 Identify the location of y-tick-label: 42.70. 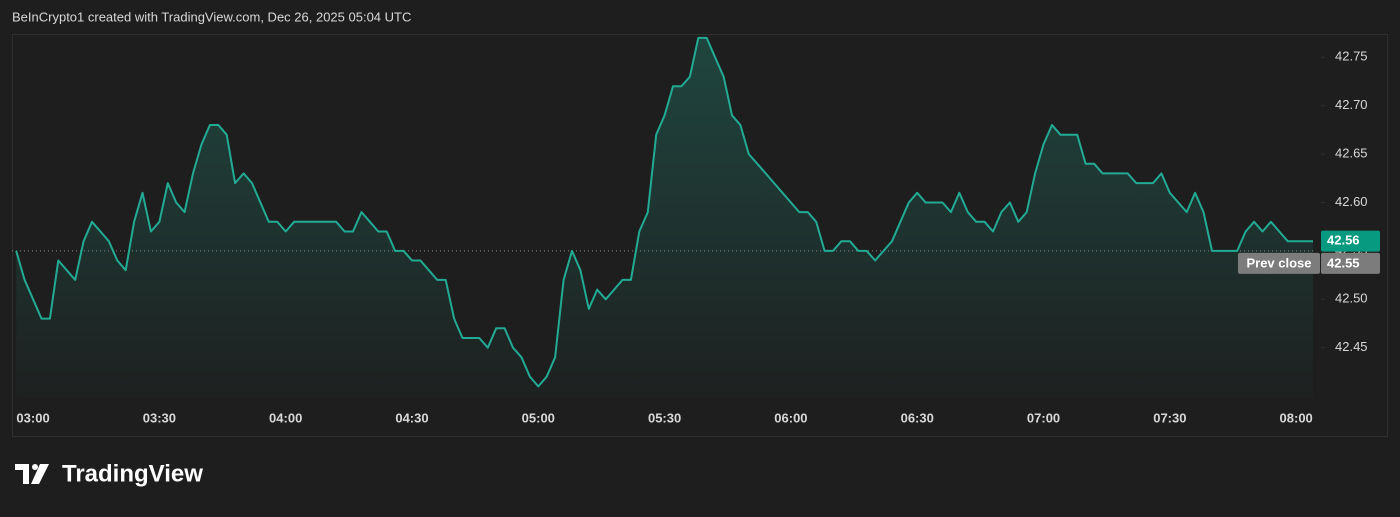
(1351, 104).